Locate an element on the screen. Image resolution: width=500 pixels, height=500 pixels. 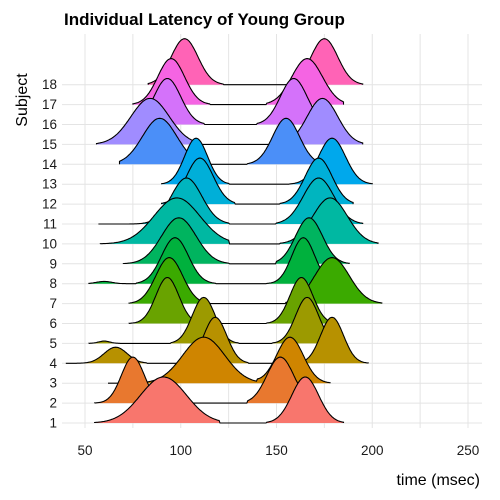
x-tick-label: 200 is located at coordinates (372, 450).